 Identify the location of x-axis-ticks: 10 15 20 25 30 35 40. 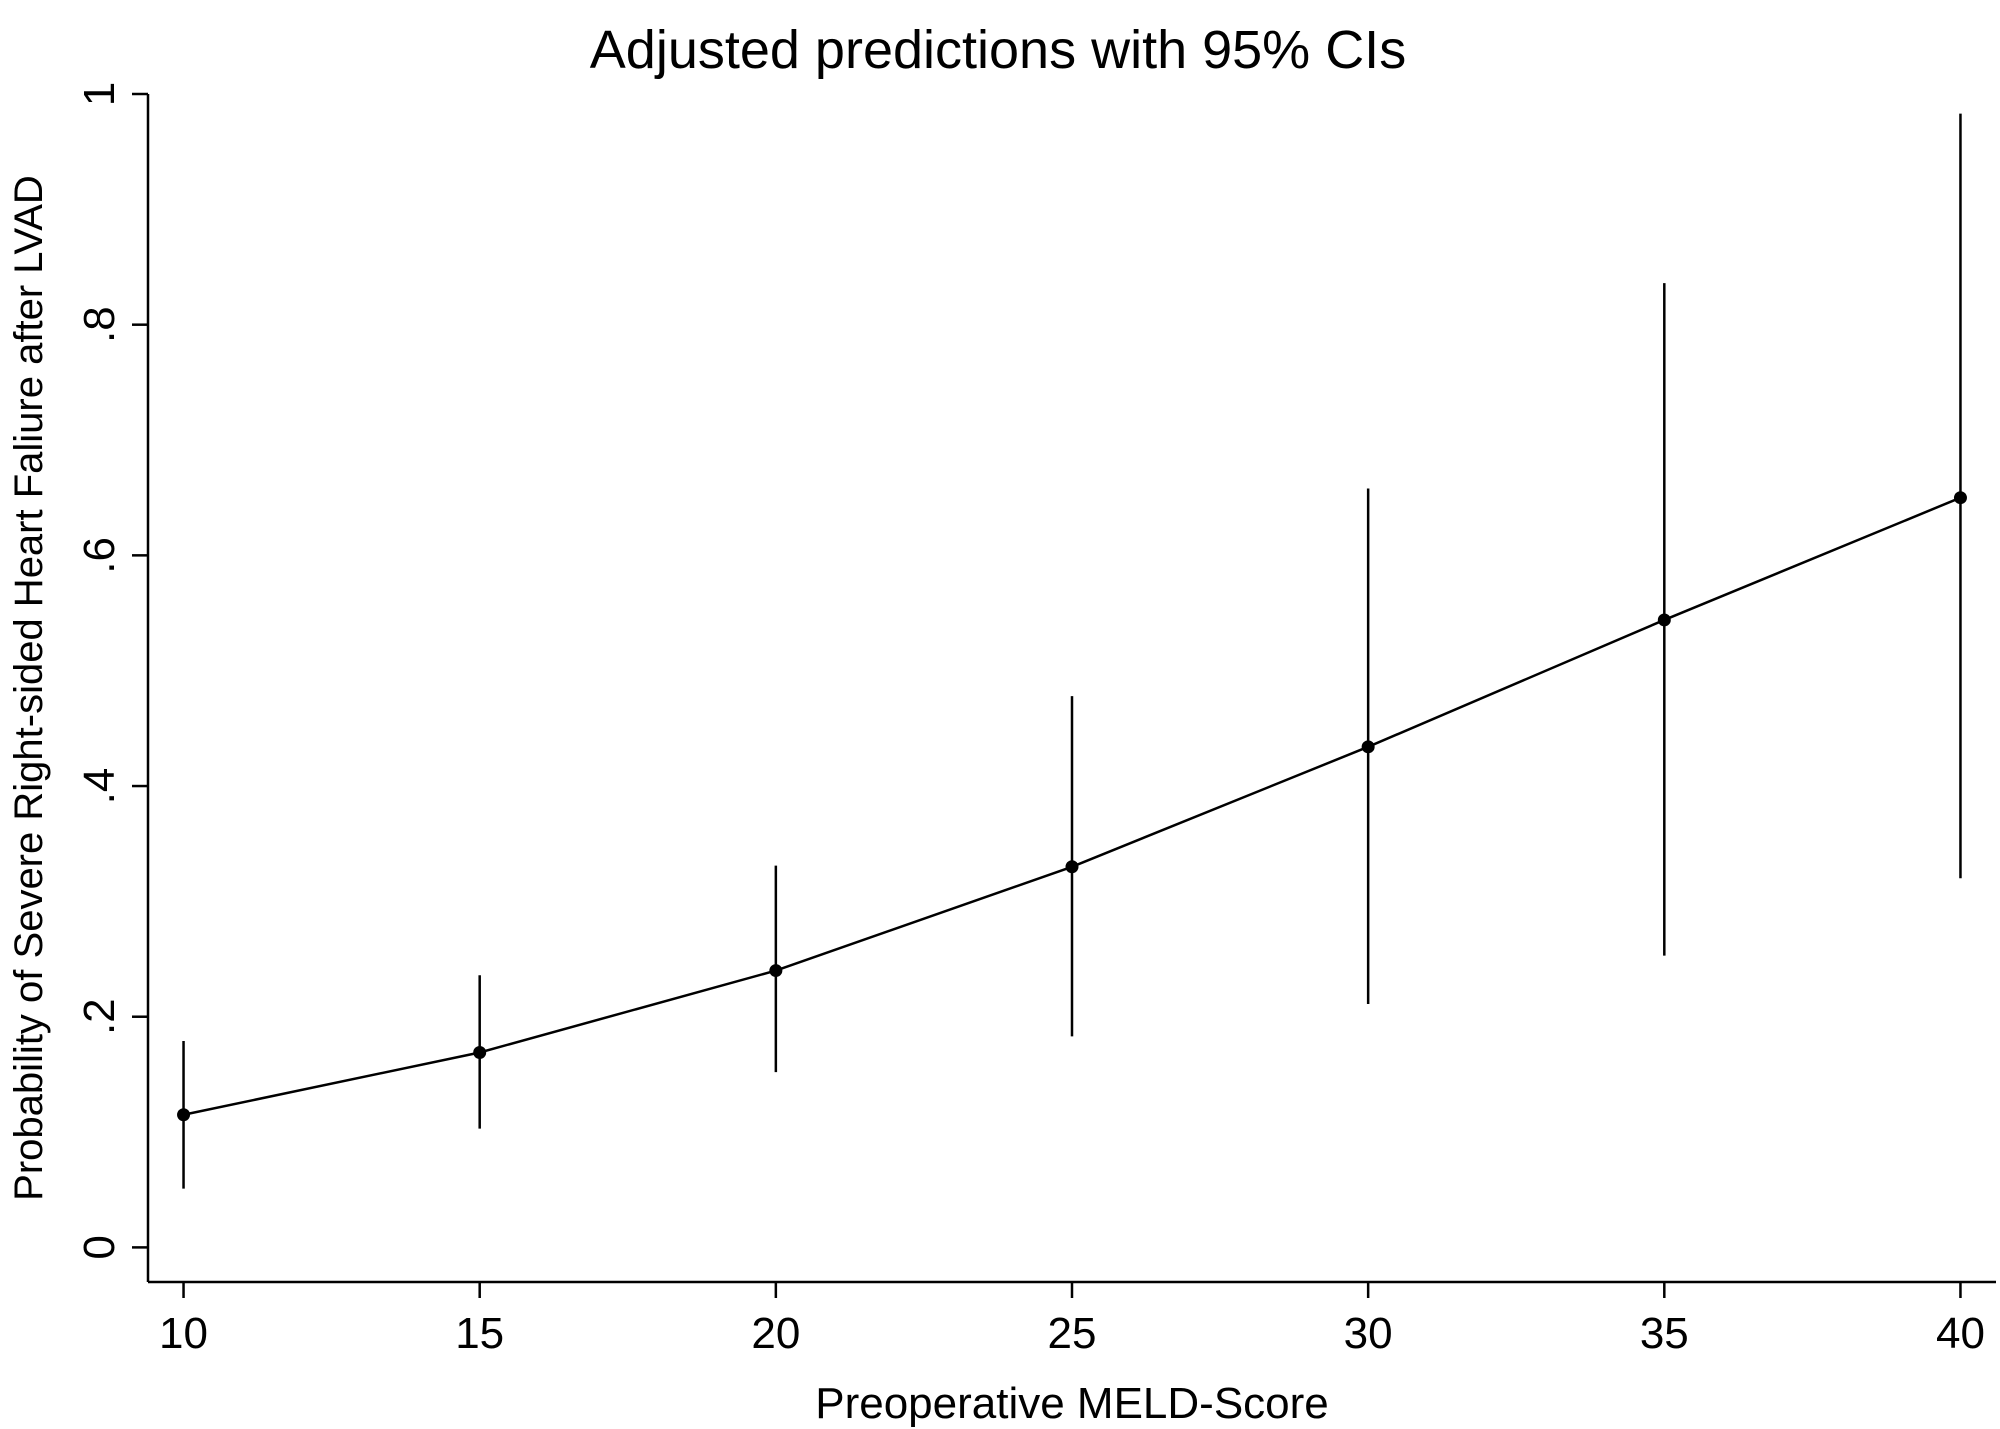
(1072, 1320).